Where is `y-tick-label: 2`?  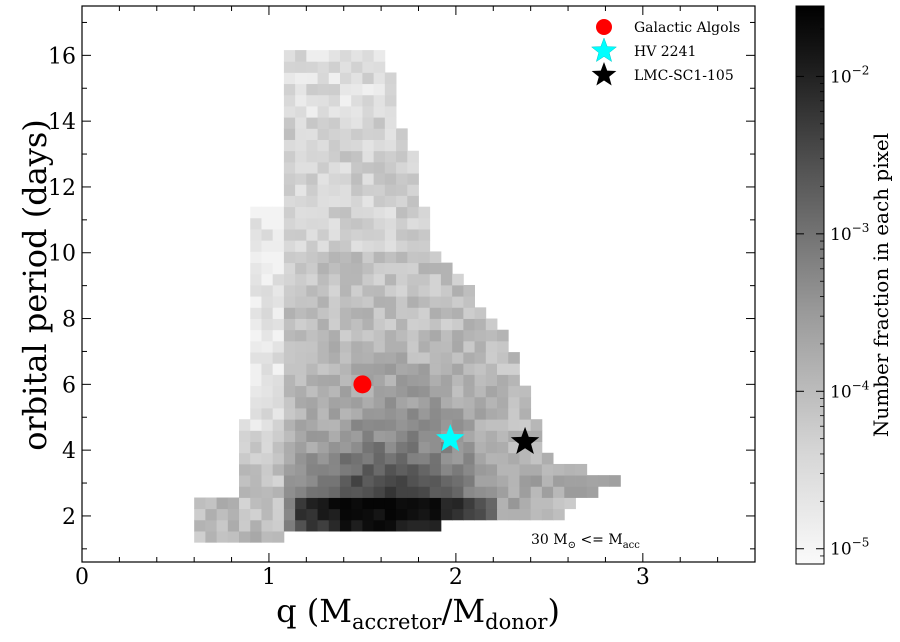
y-tick-label: 2 is located at coordinates (69, 517).